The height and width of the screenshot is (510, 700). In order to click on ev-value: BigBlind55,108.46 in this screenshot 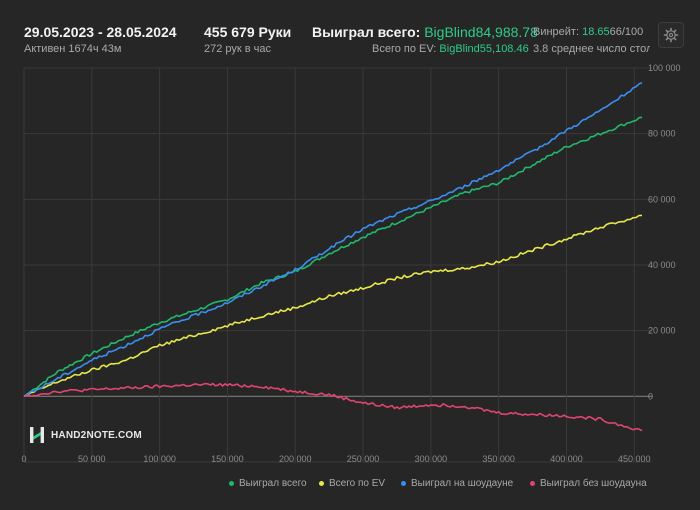, I will do `click(484, 49)`.